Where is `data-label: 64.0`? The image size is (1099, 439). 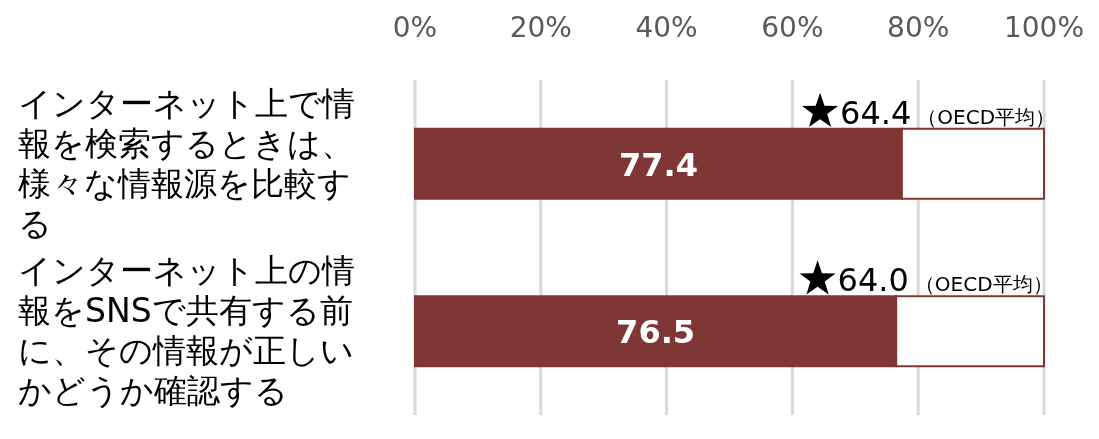
data-label: 64.0 is located at coordinates (873, 280).